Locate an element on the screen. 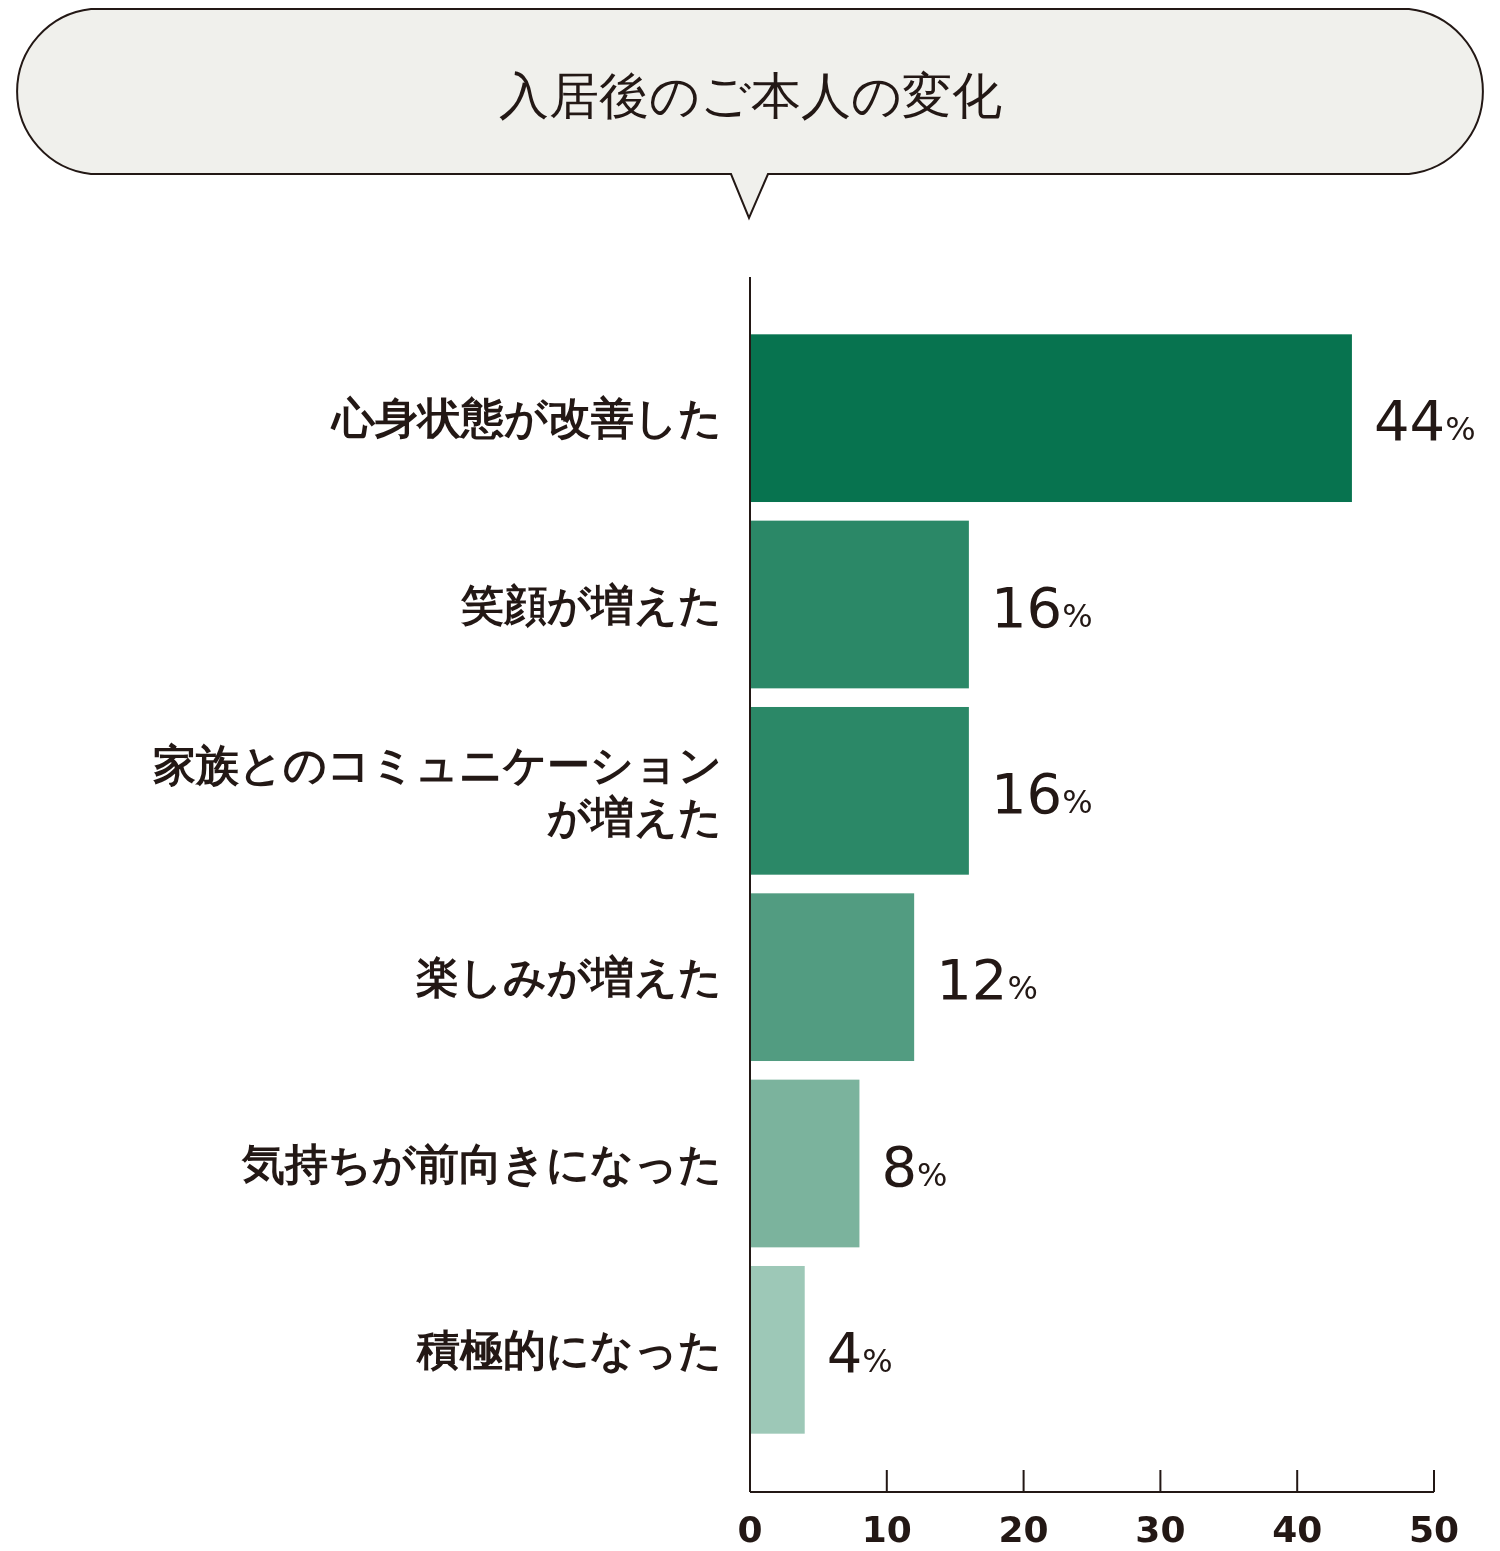 Image resolution: width=1500 pixels, height=1551 pixels. x-tick-label: 0 is located at coordinates (750, 1529).